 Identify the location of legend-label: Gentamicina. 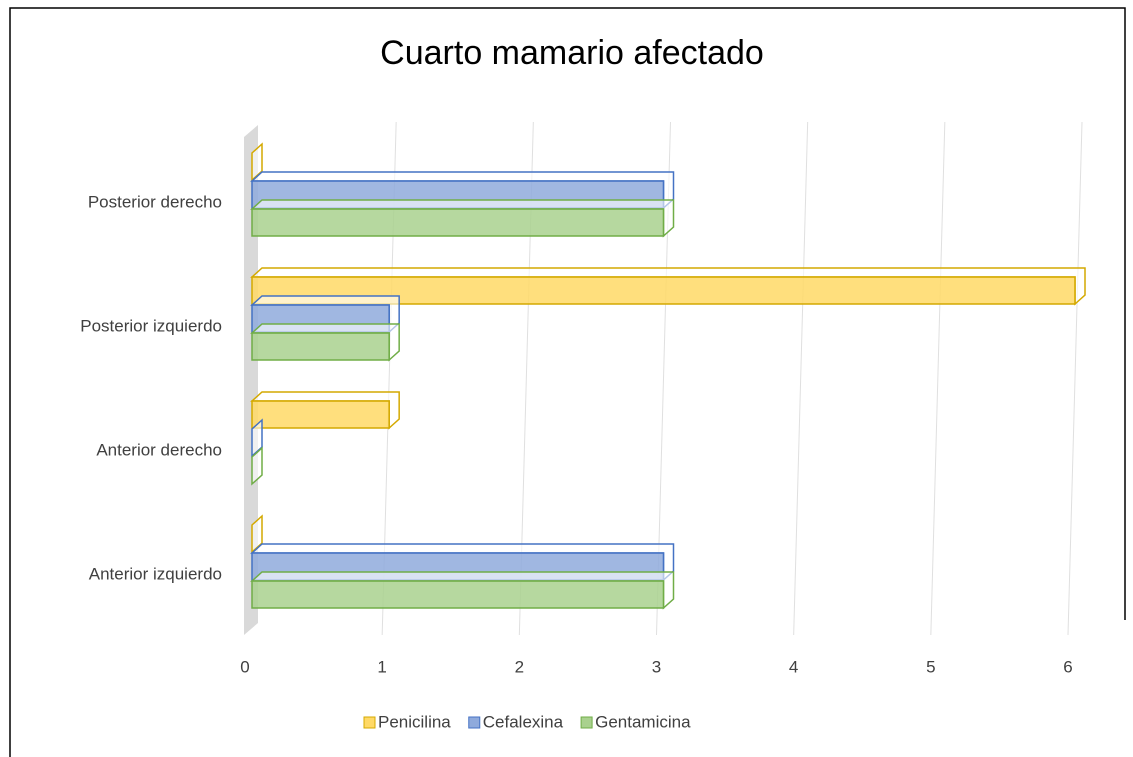
(643, 721).